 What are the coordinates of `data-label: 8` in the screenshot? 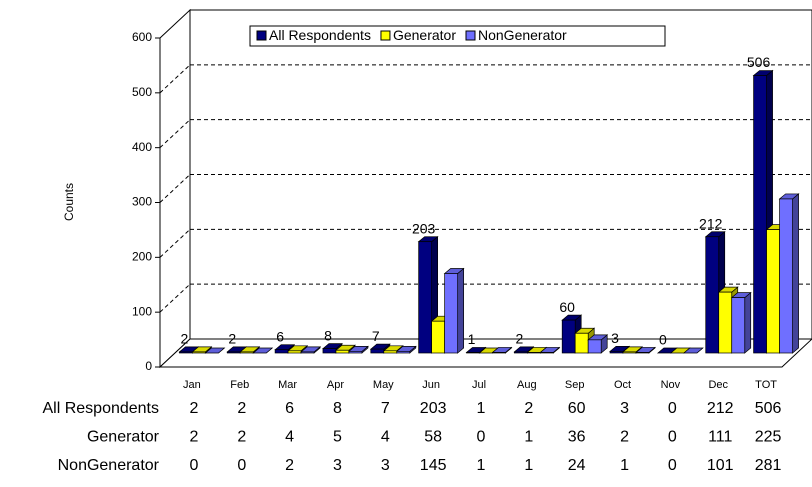 It's located at (328, 335).